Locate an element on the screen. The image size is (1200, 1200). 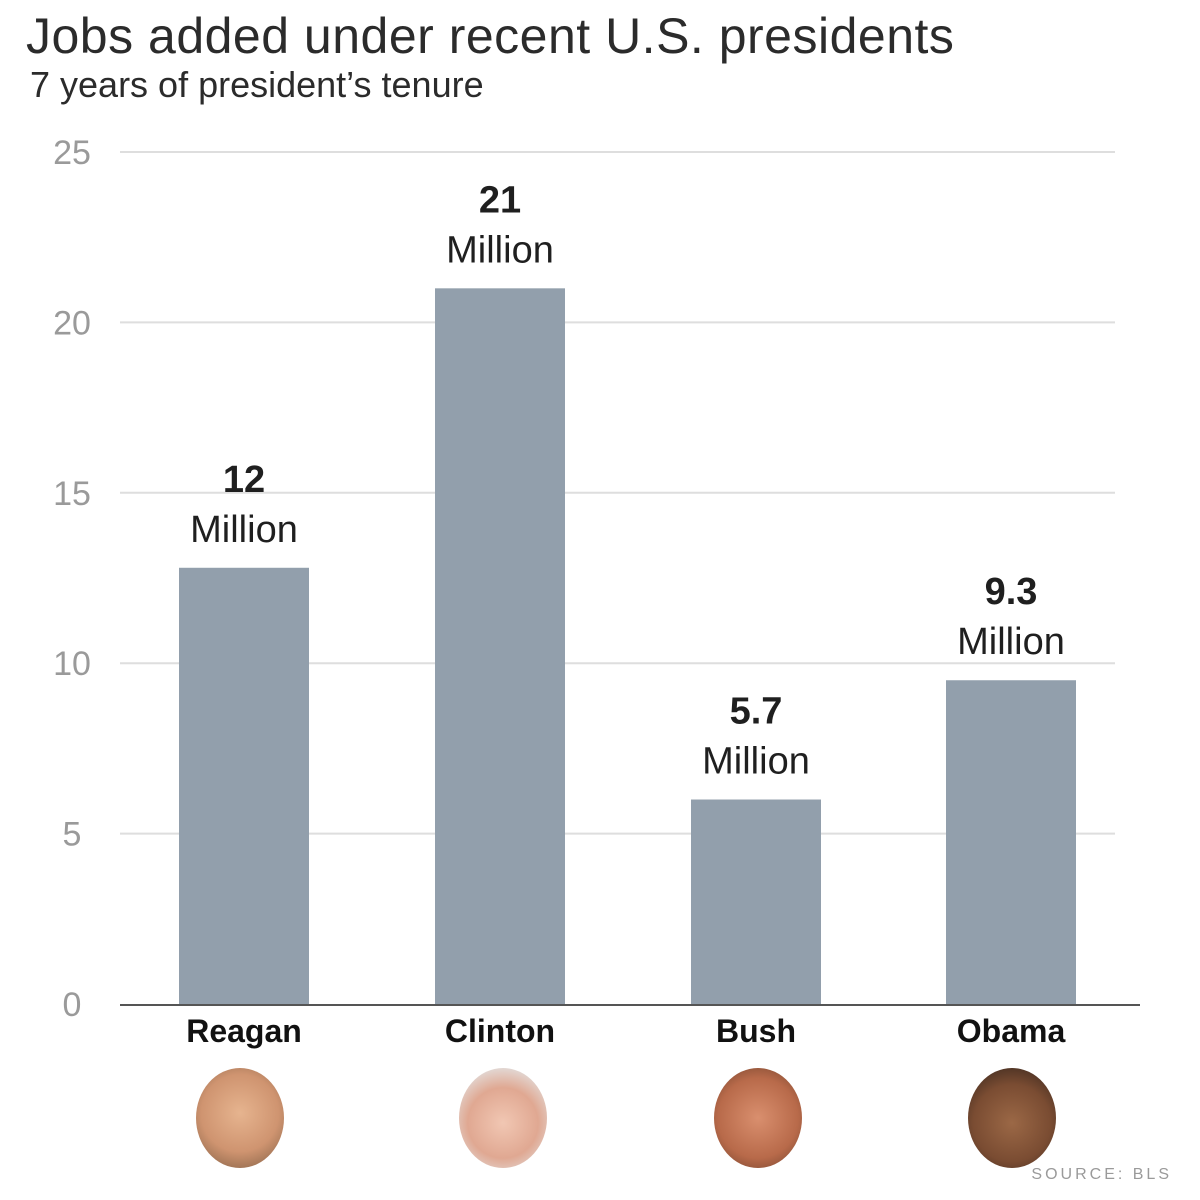
chart-title: Jobs added under recent U.S. presidents is located at coordinates (490, 36).